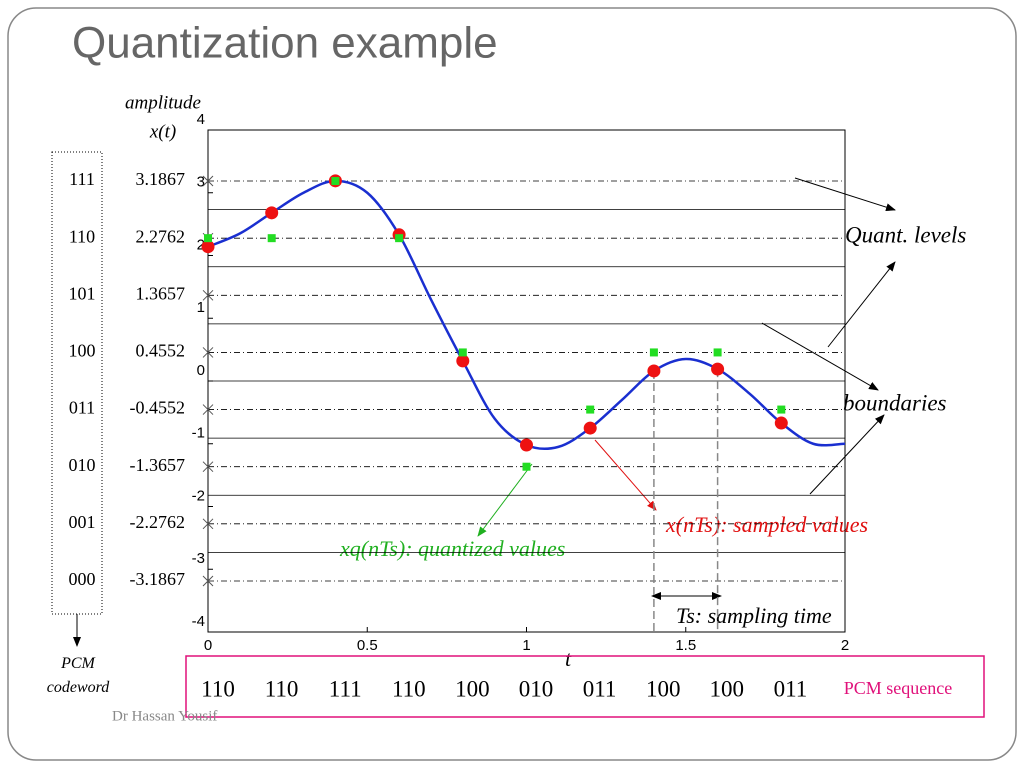 This screenshot has height=768, width=1024. I want to click on footer: Dr Hassan Yousif, so click(164, 716).